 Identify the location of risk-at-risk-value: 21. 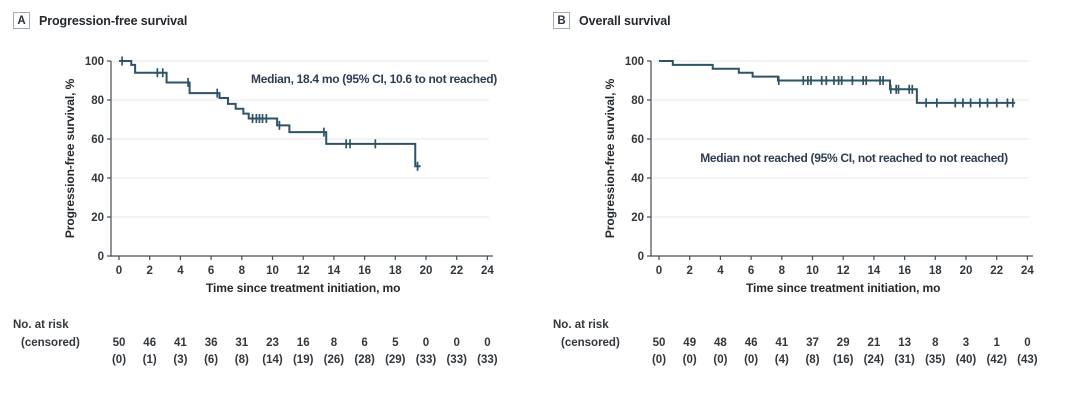
(874, 343).